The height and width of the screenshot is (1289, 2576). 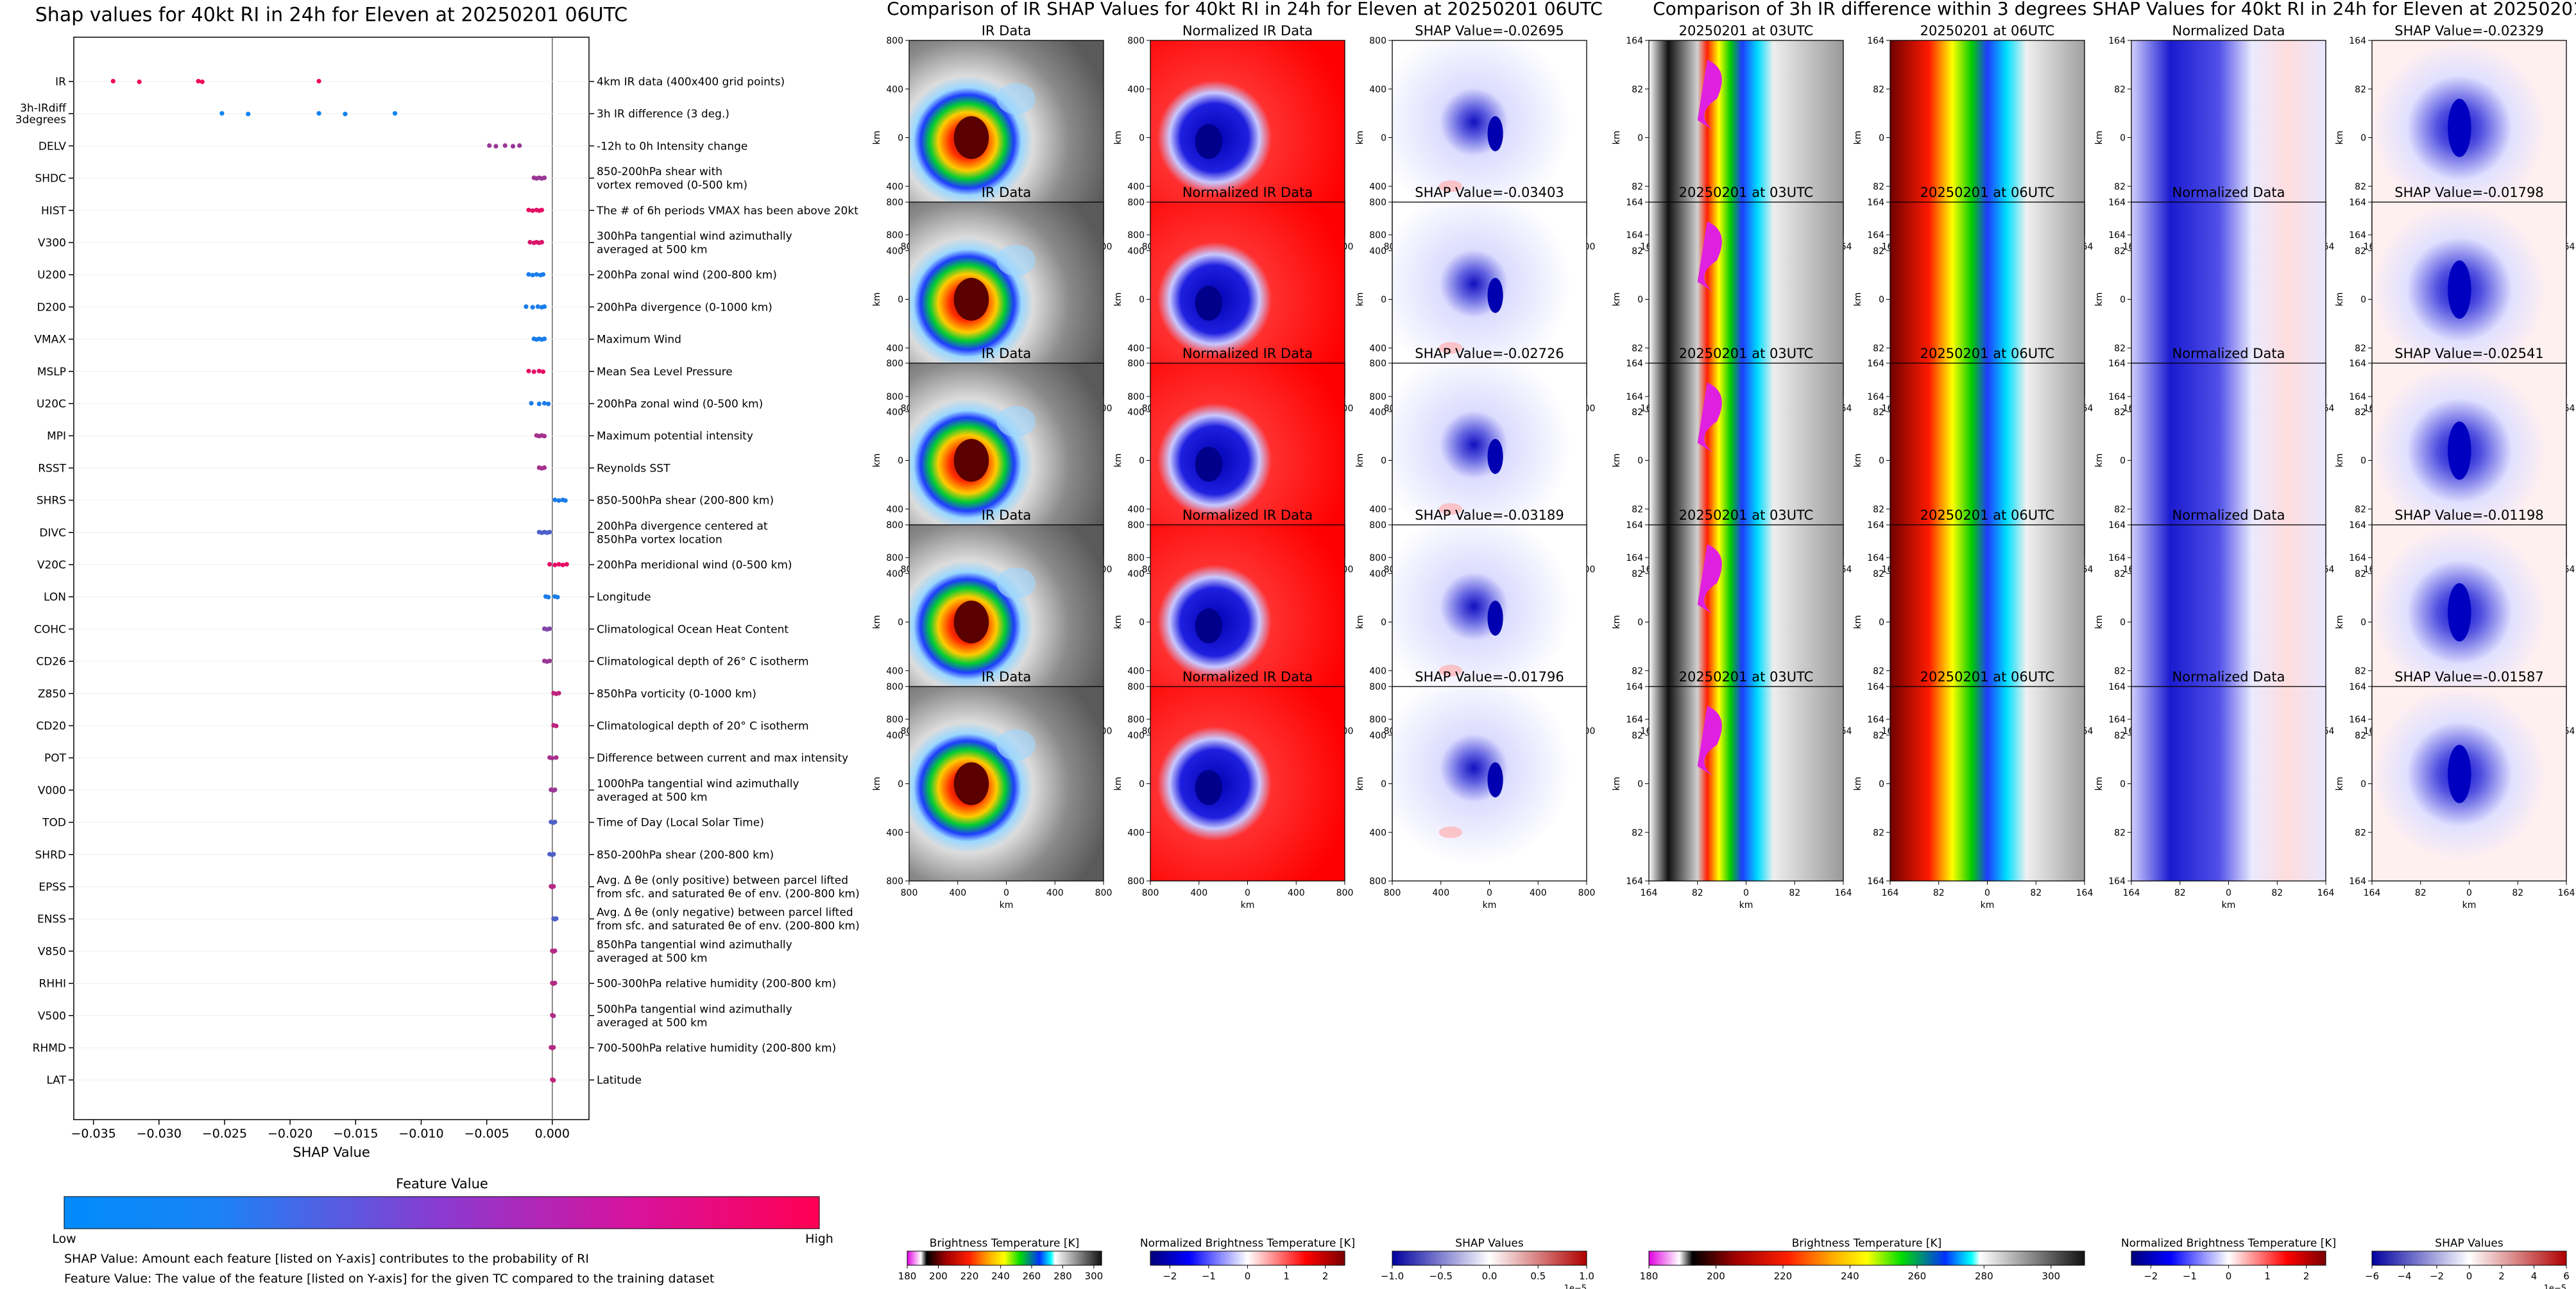 What do you see at coordinates (1005, 1258) in the screenshot?
I see `ir-bt-colorbar` at bounding box center [1005, 1258].